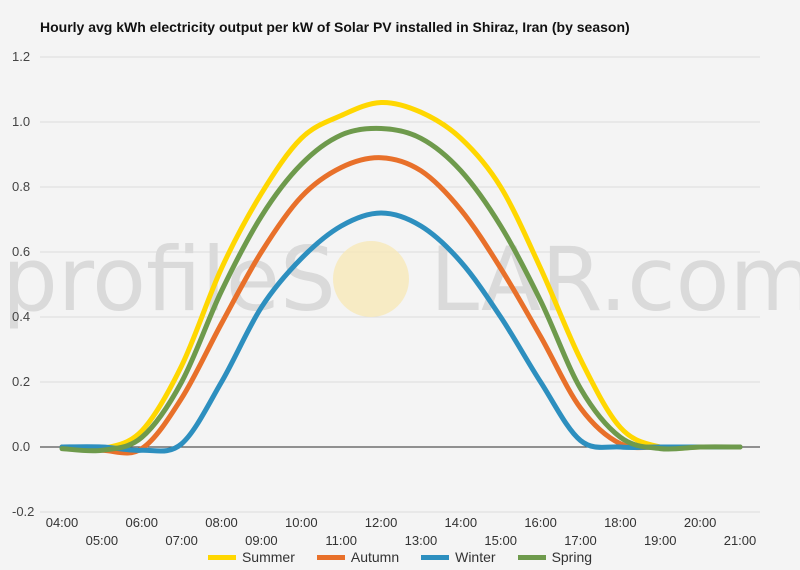 The image size is (800, 570). I want to click on y-tick-label: 0.8, so click(21, 186).